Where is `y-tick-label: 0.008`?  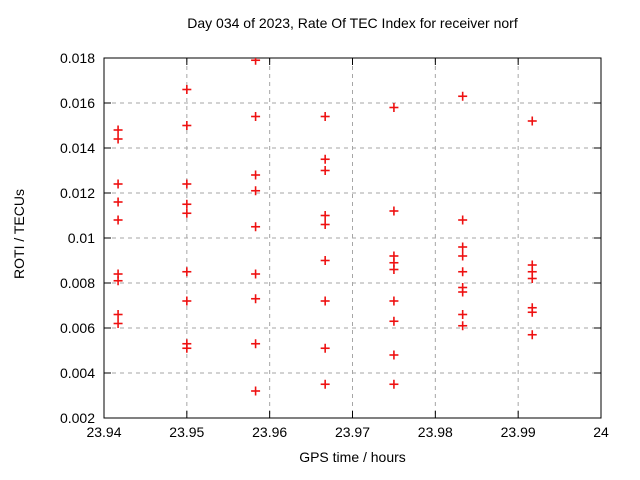 y-tick-label: 0.008 is located at coordinates (77, 283).